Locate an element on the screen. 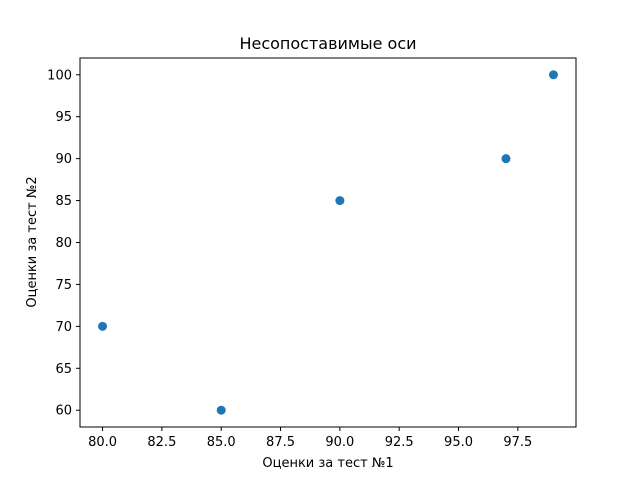 This screenshot has height=480, width=640. y-tick-label: 90 is located at coordinates (63, 159).